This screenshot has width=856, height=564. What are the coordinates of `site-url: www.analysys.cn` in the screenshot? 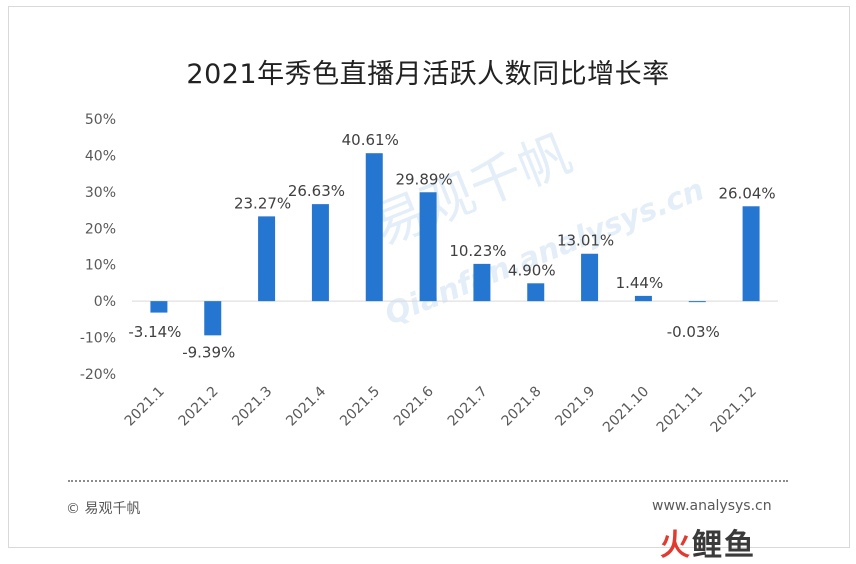 It's located at (712, 506).